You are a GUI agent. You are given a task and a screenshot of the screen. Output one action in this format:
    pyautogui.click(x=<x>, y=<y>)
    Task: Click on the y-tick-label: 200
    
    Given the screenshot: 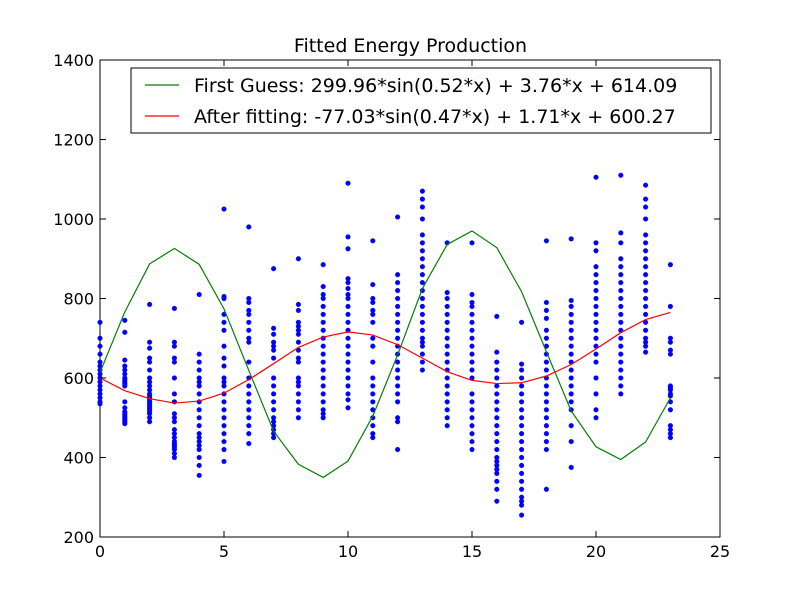 What is the action you would take?
    pyautogui.click(x=78, y=537)
    